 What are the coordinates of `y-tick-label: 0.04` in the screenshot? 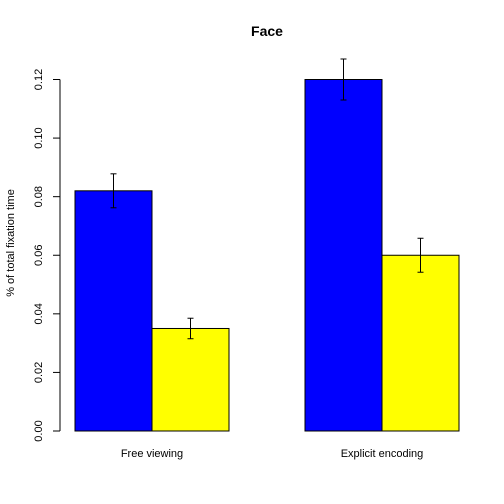 It's located at (39, 313).